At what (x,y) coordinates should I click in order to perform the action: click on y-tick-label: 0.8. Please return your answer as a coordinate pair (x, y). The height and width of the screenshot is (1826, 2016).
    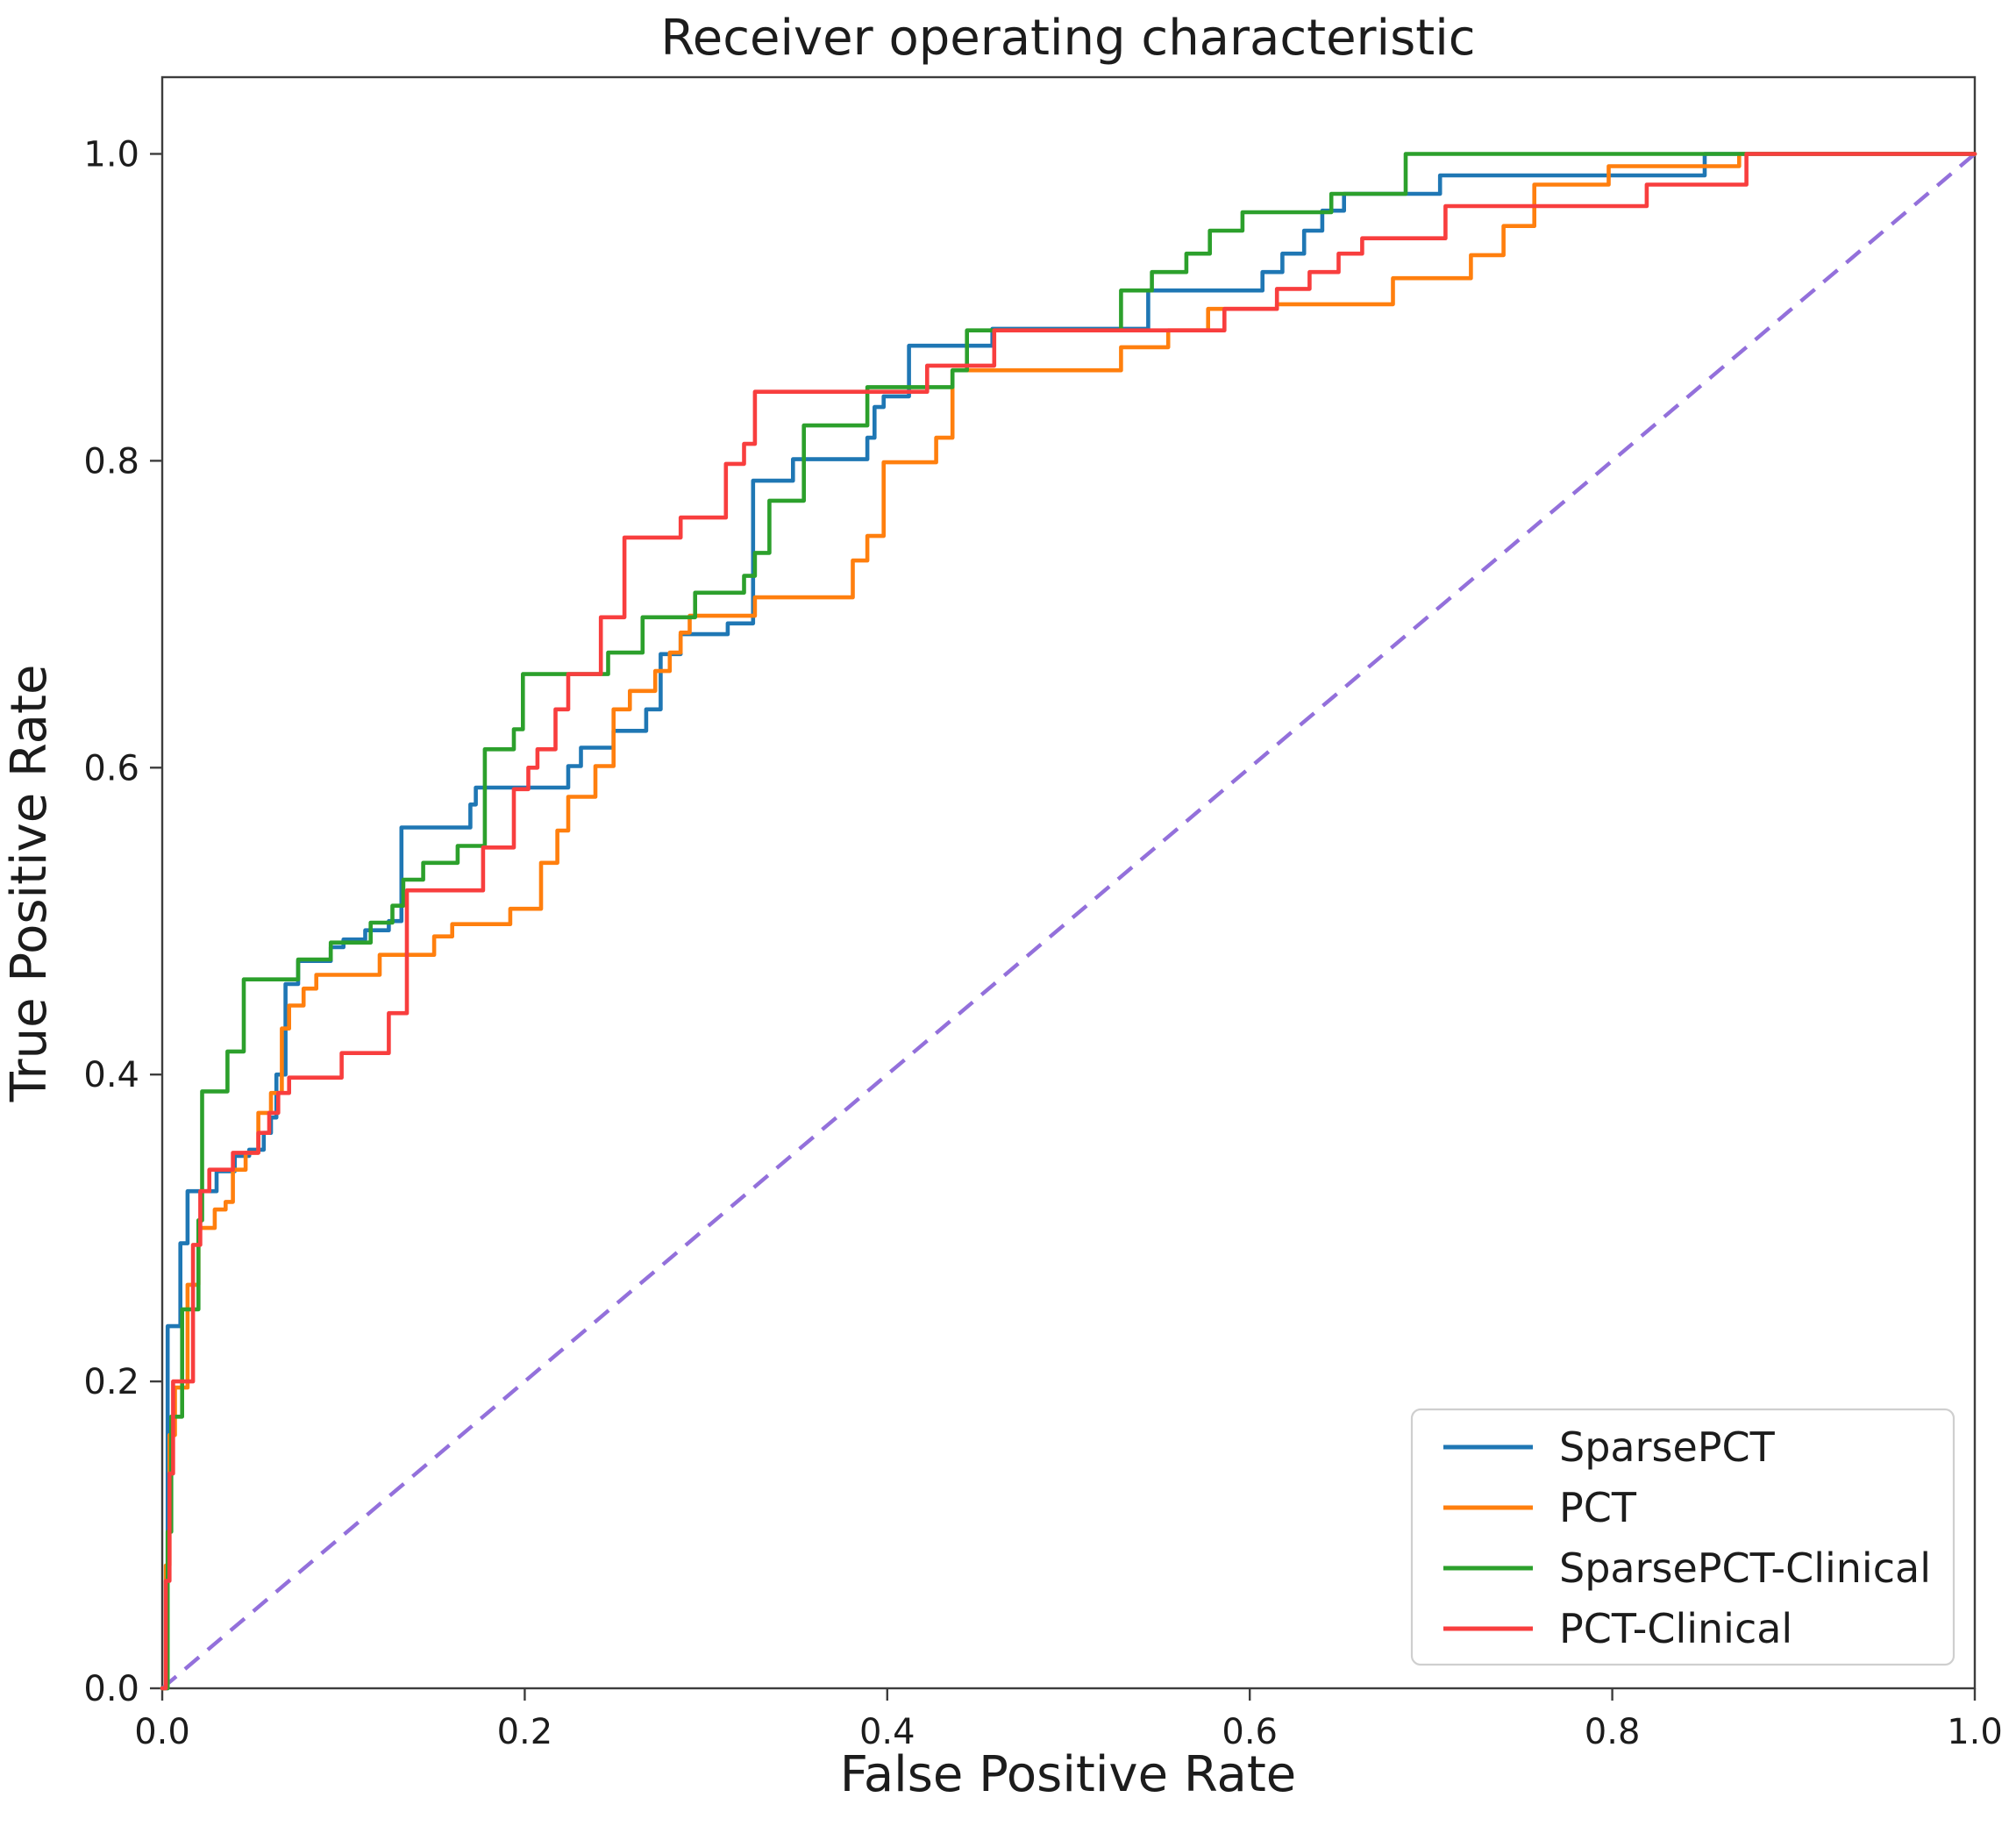
    Looking at the image, I should click on (111, 461).